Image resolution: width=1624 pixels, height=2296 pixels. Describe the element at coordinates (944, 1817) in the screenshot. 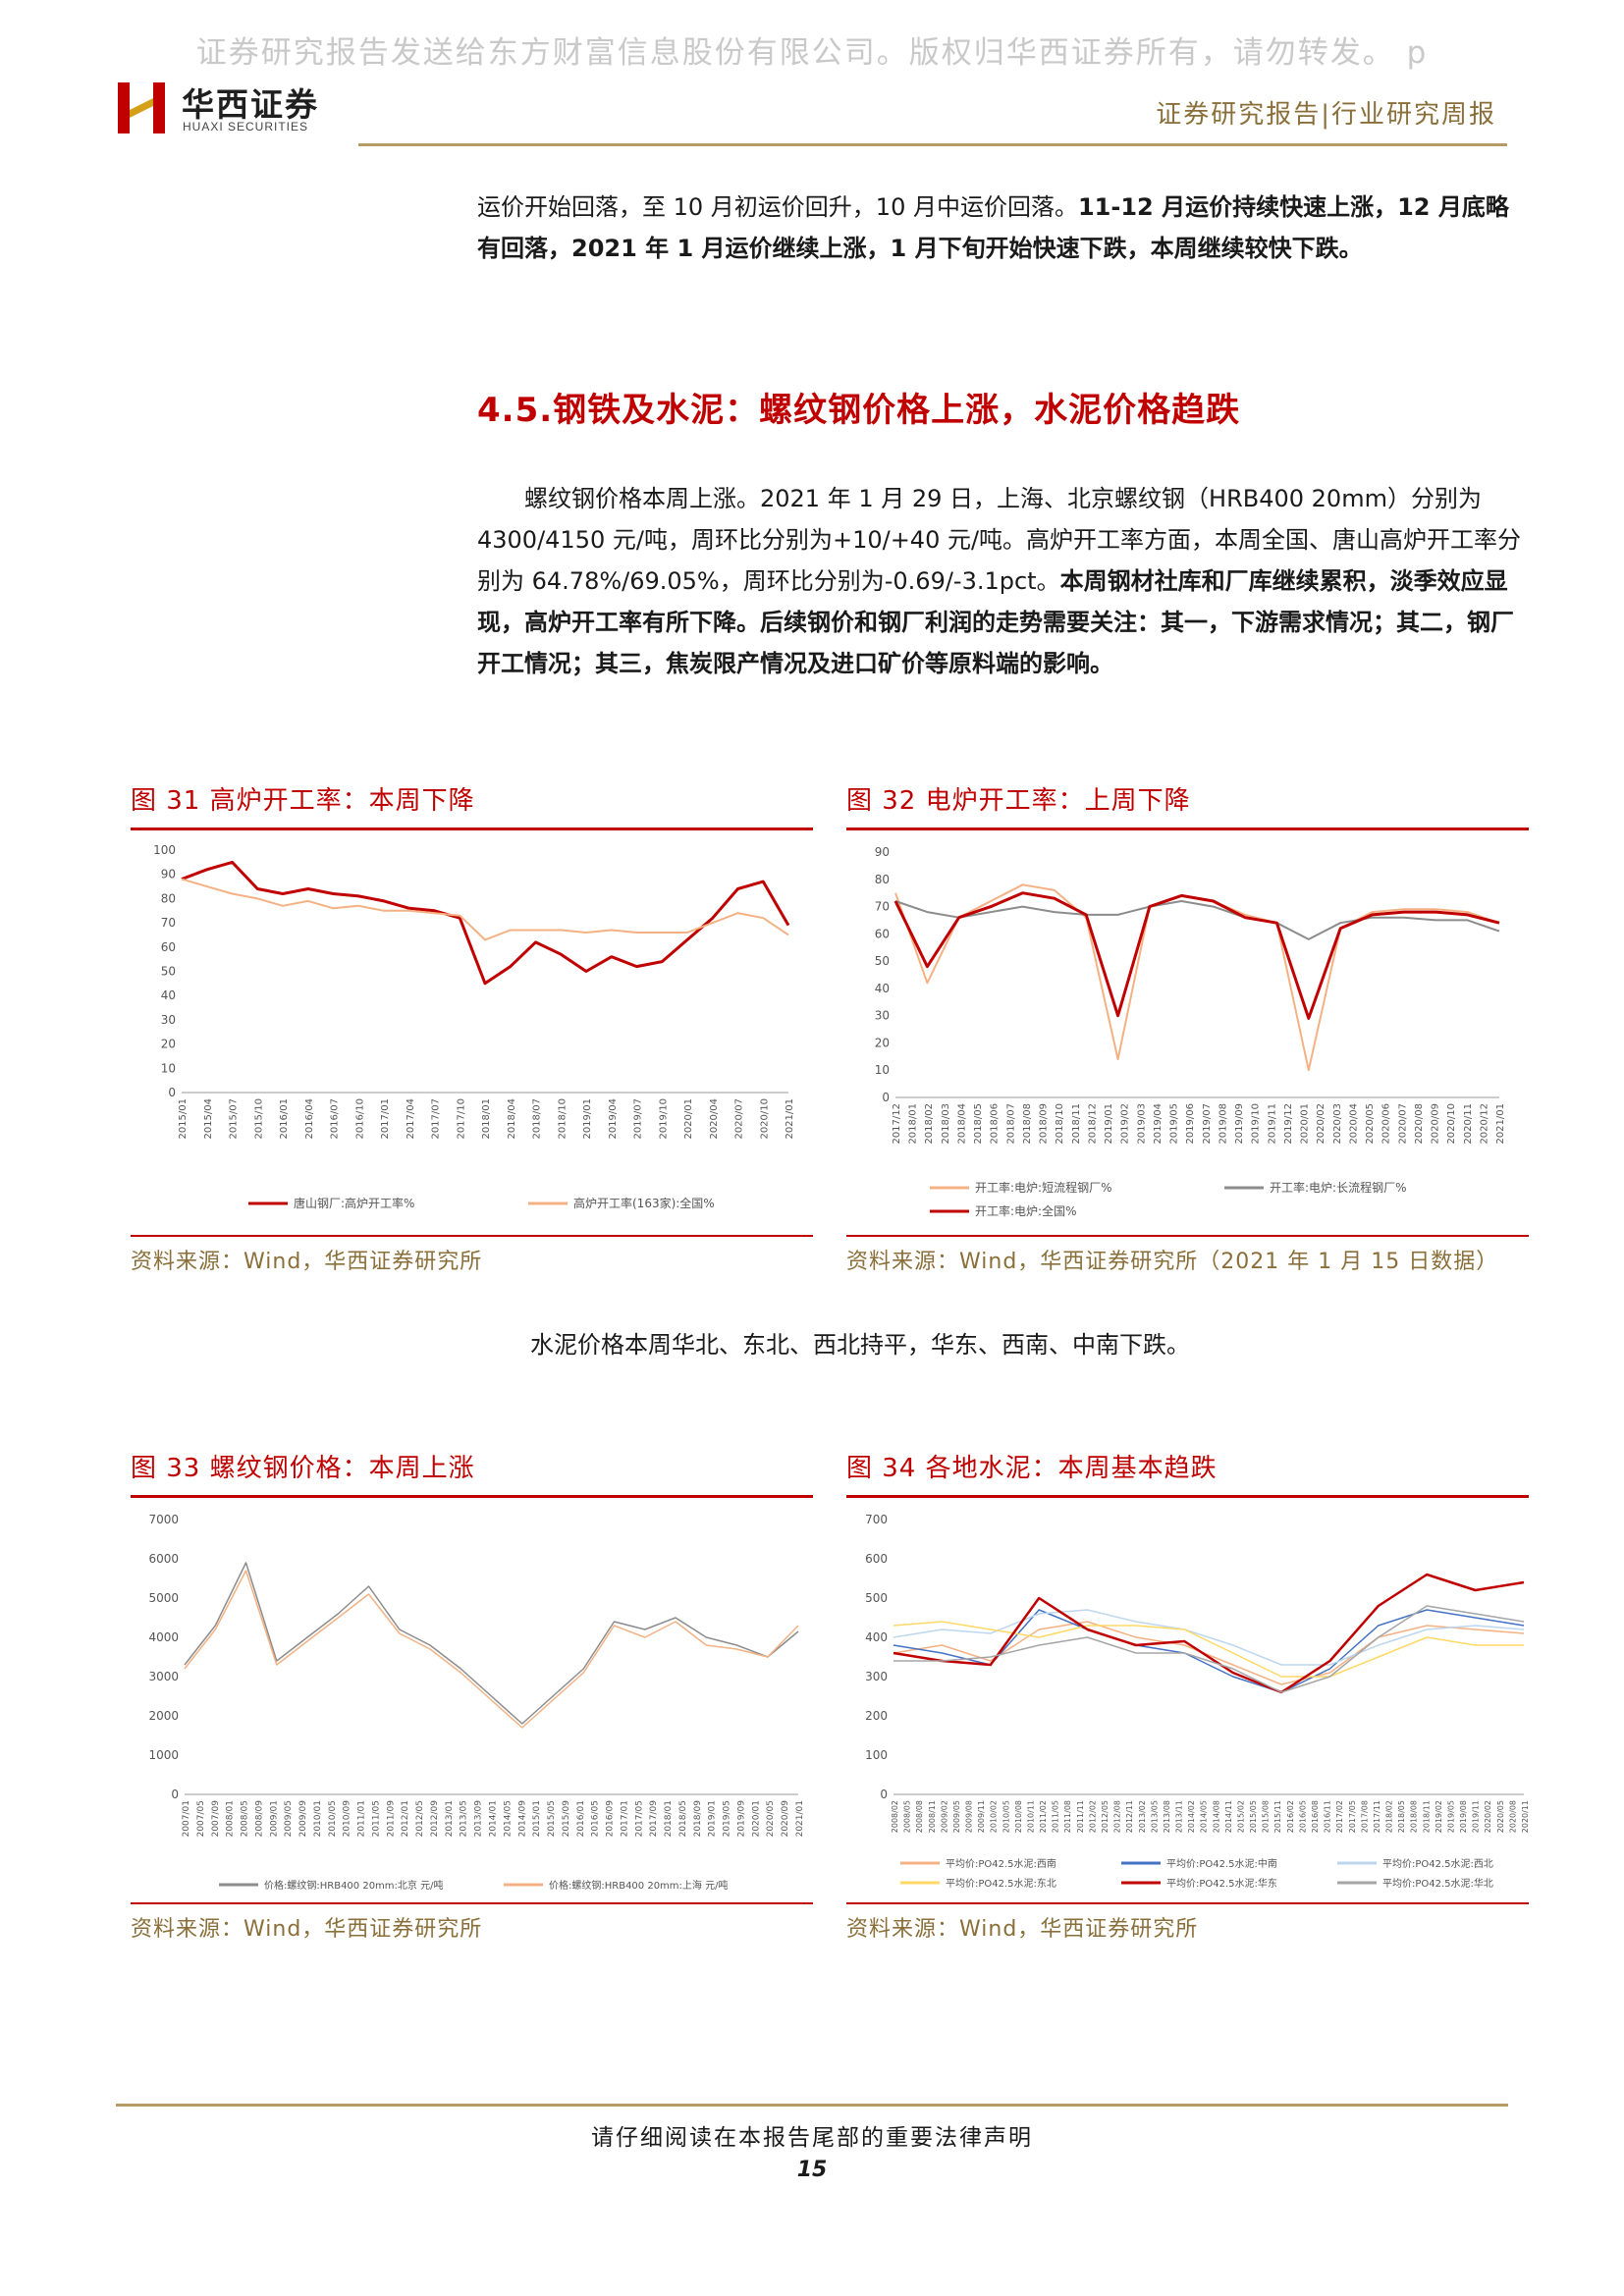

I see `x-tick-label: 2009/02` at that location.